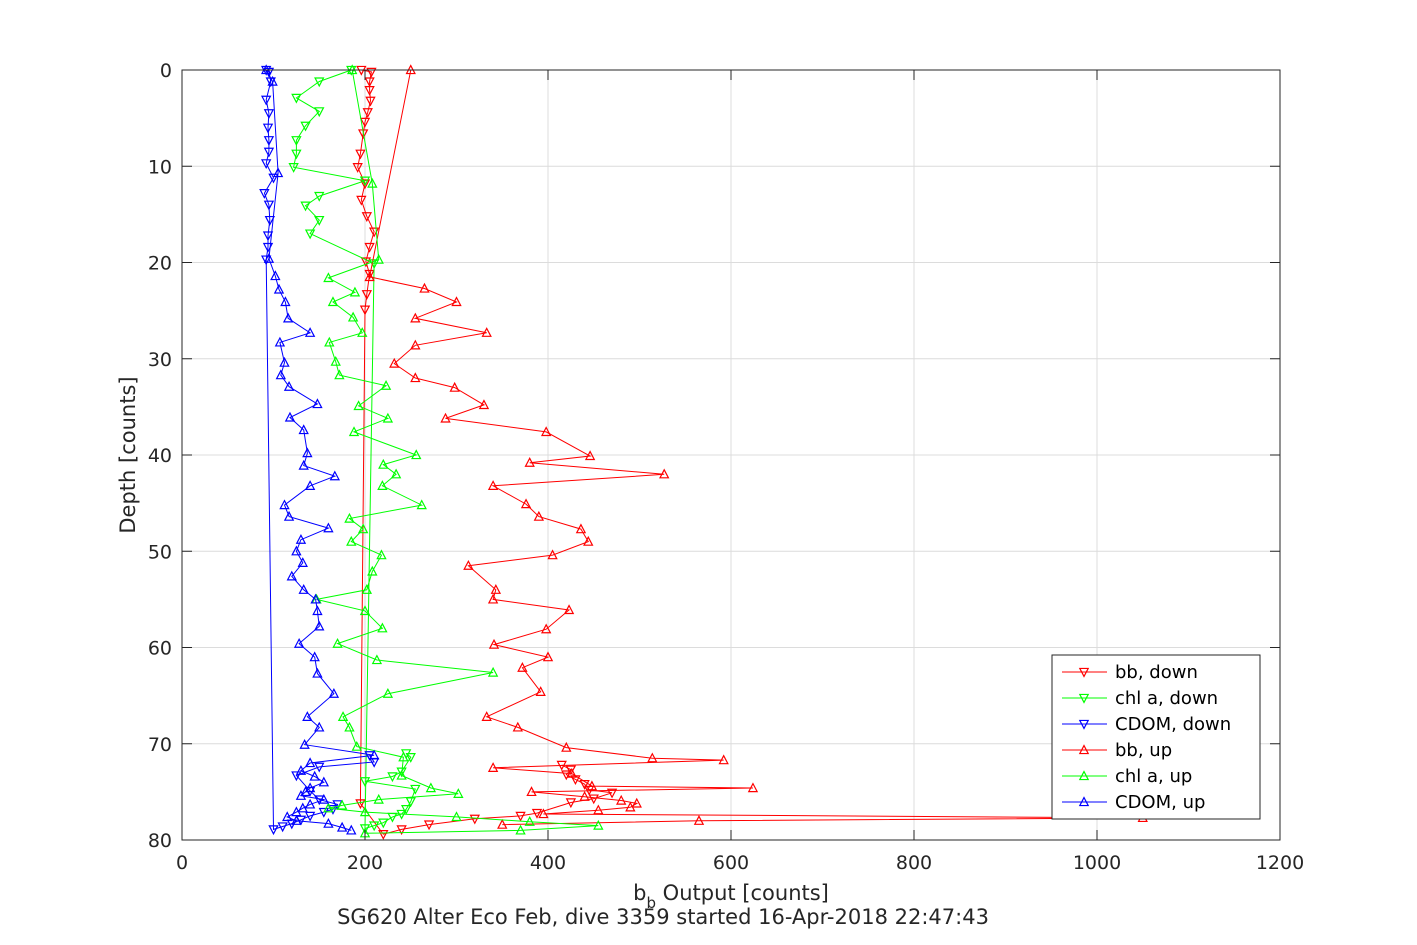 The height and width of the screenshot is (945, 1417). What do you see at coordinates (1143, 750) in the screenshot?
I see `legend-label: bb, up` at bounding box center [1143, 750].